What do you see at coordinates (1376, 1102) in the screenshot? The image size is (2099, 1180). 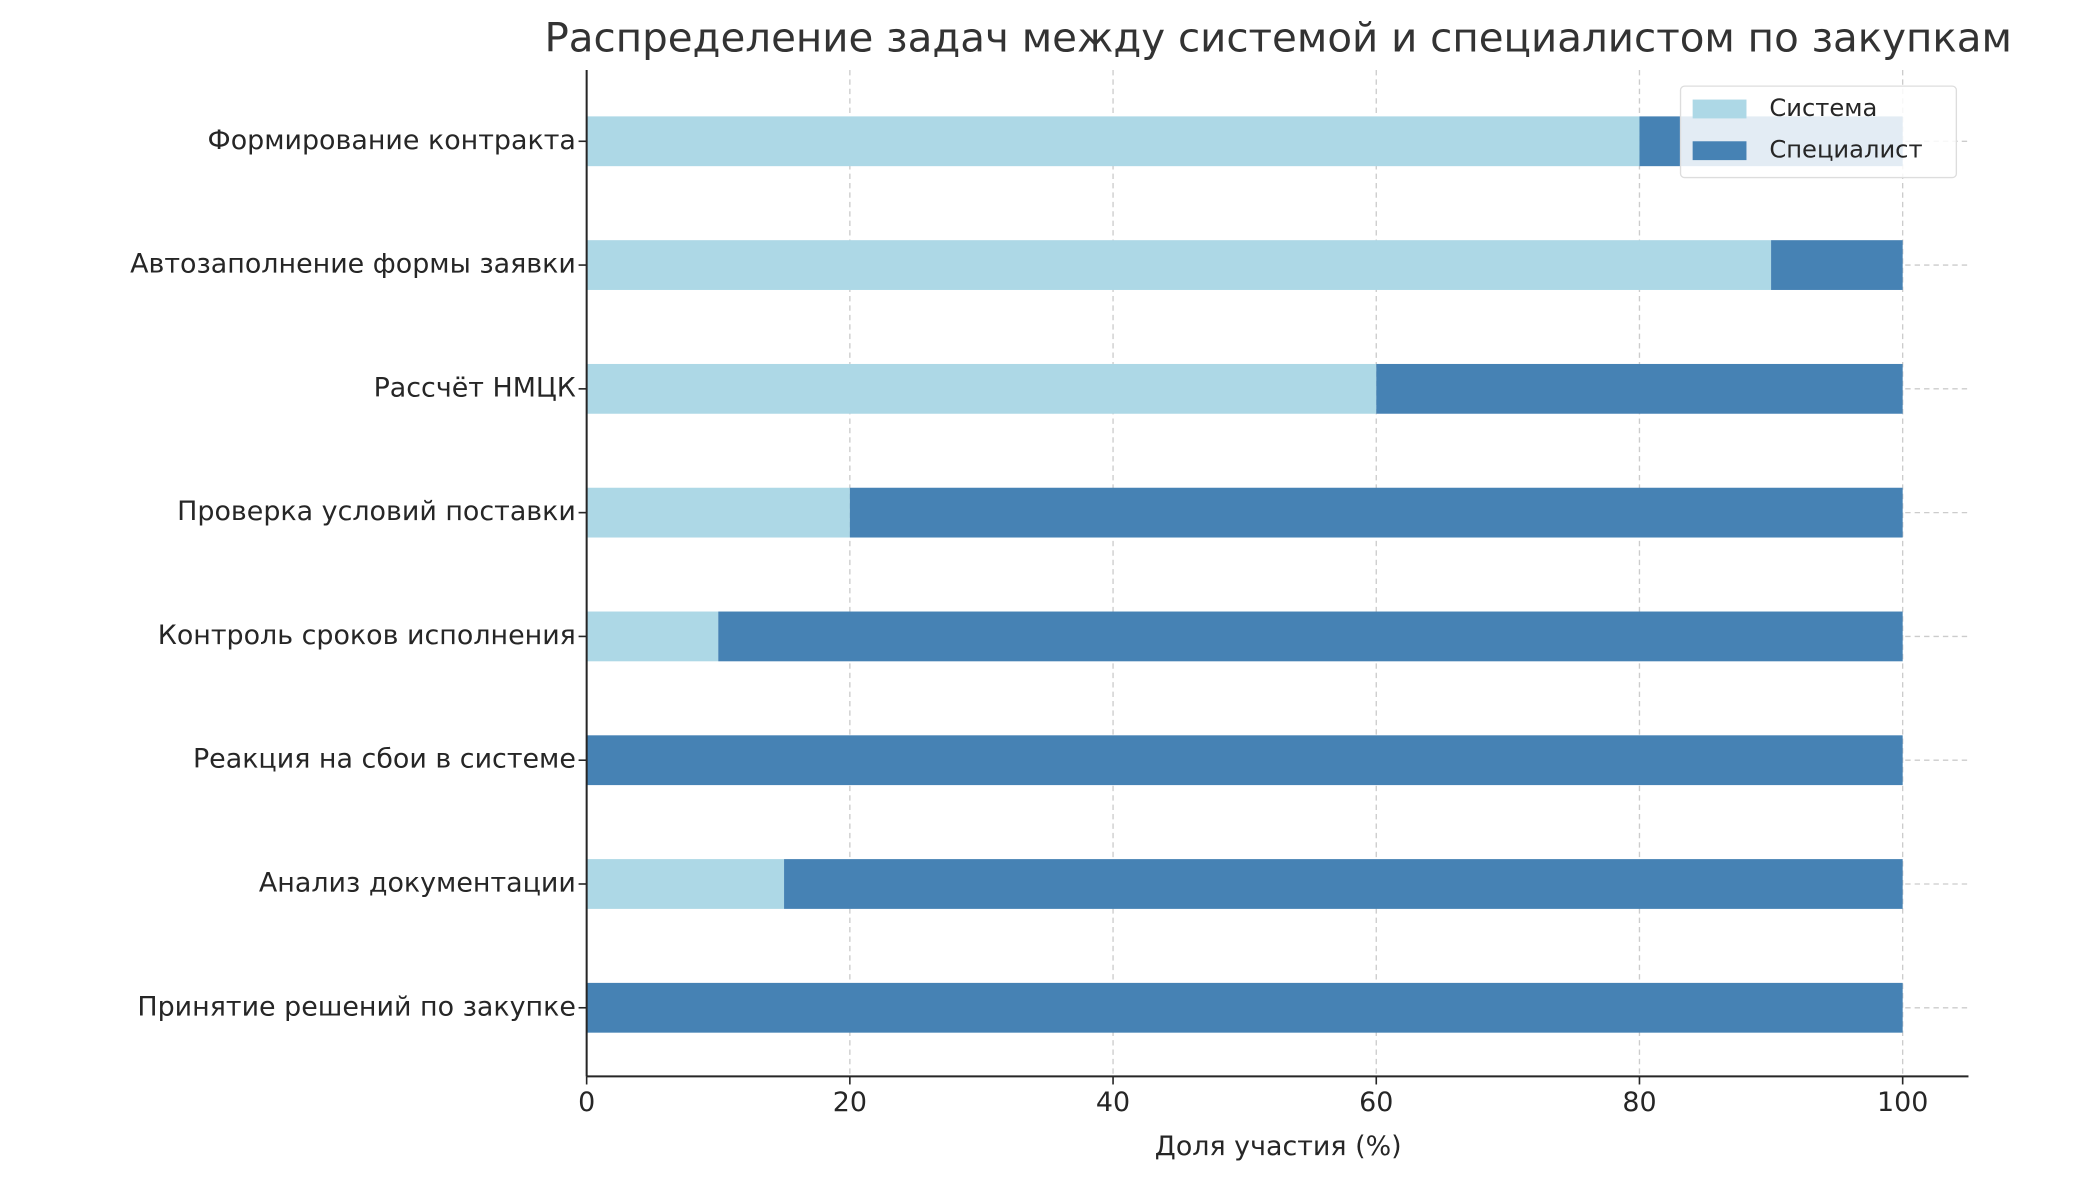 I see `x-tick-label: 60` at bounding box center [1376, 1102].